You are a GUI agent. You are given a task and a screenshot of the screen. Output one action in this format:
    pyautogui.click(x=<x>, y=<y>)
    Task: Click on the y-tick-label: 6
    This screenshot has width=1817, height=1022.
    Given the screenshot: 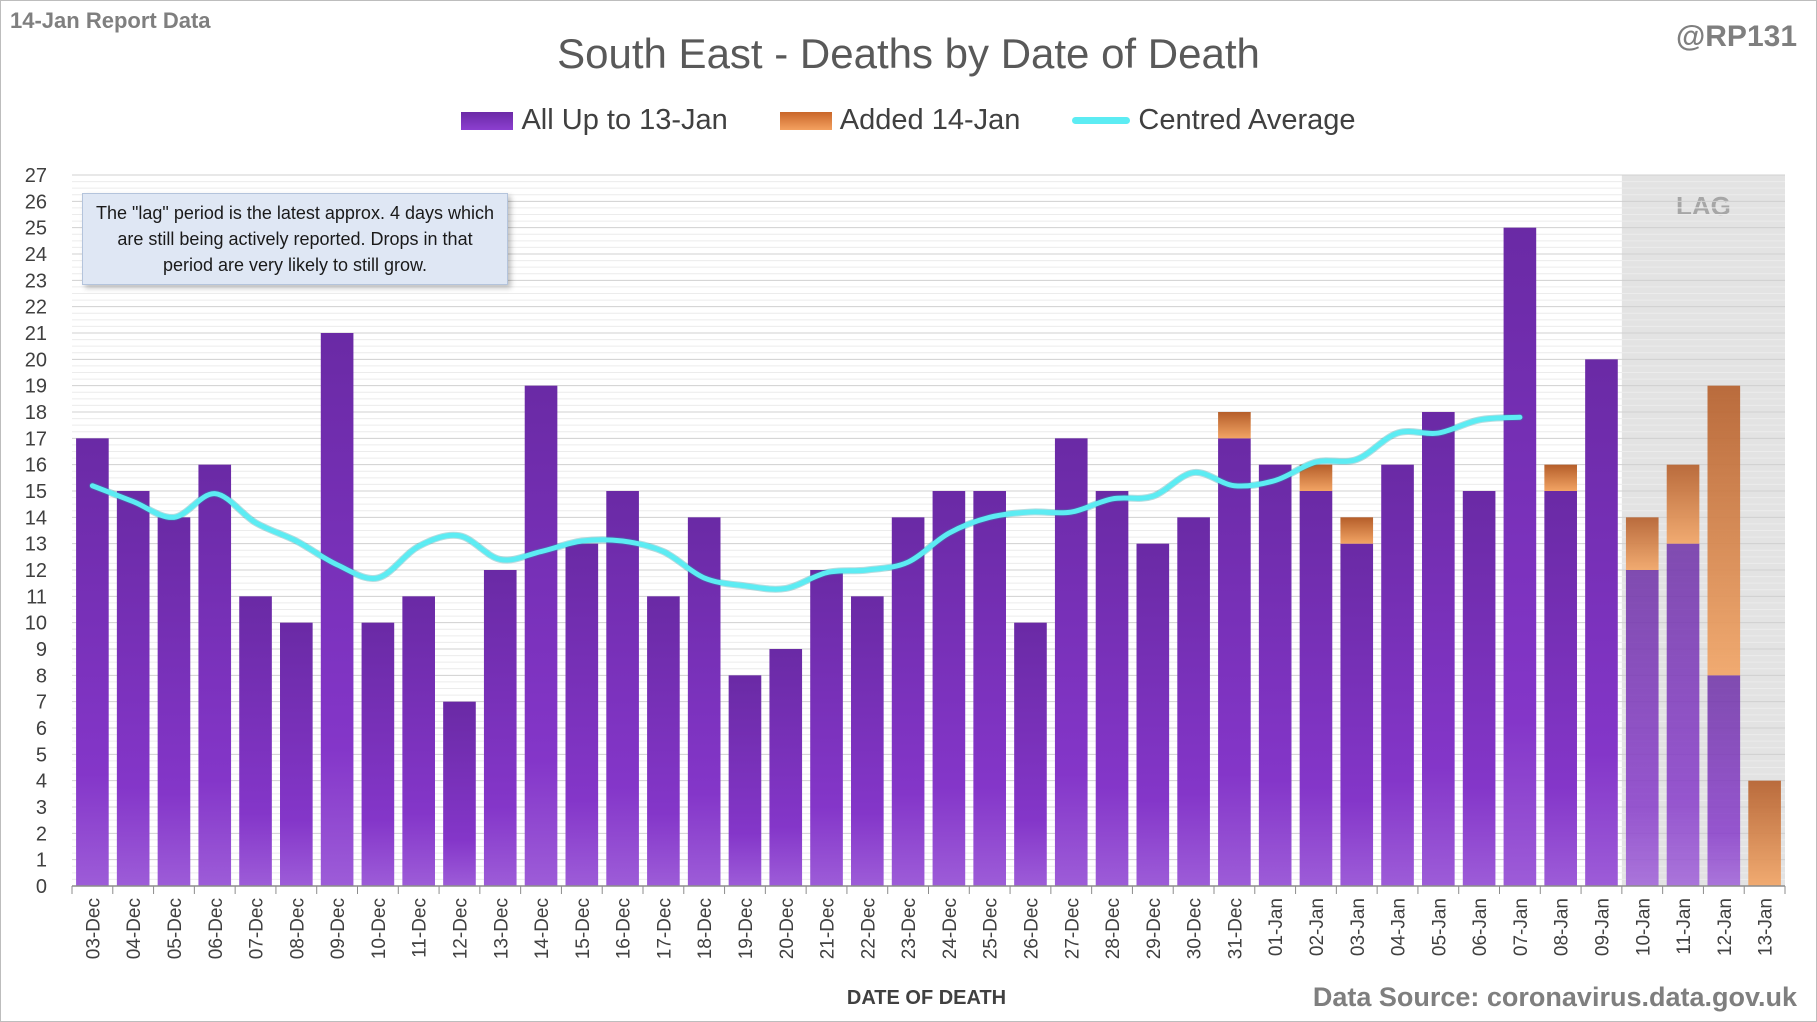 What is the action you would take?
    pyautogui.click(x=41, y=729)
    